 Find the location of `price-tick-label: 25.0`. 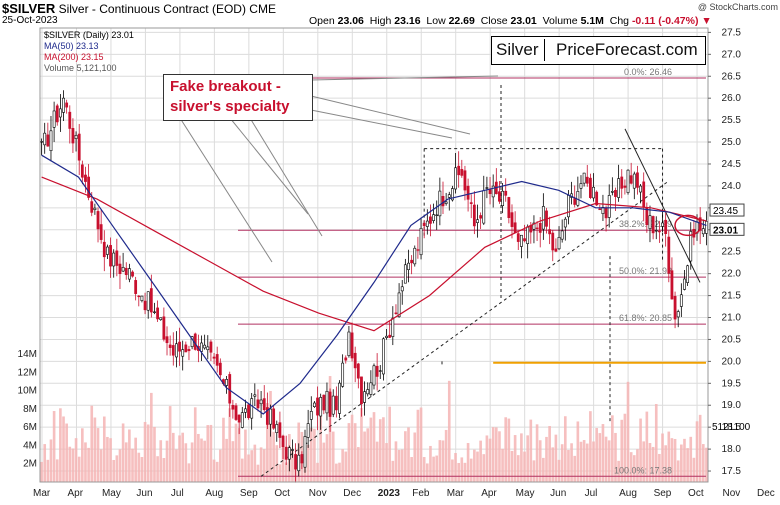

price-tick-label: 25.0 is located at coordinates (732, 142).